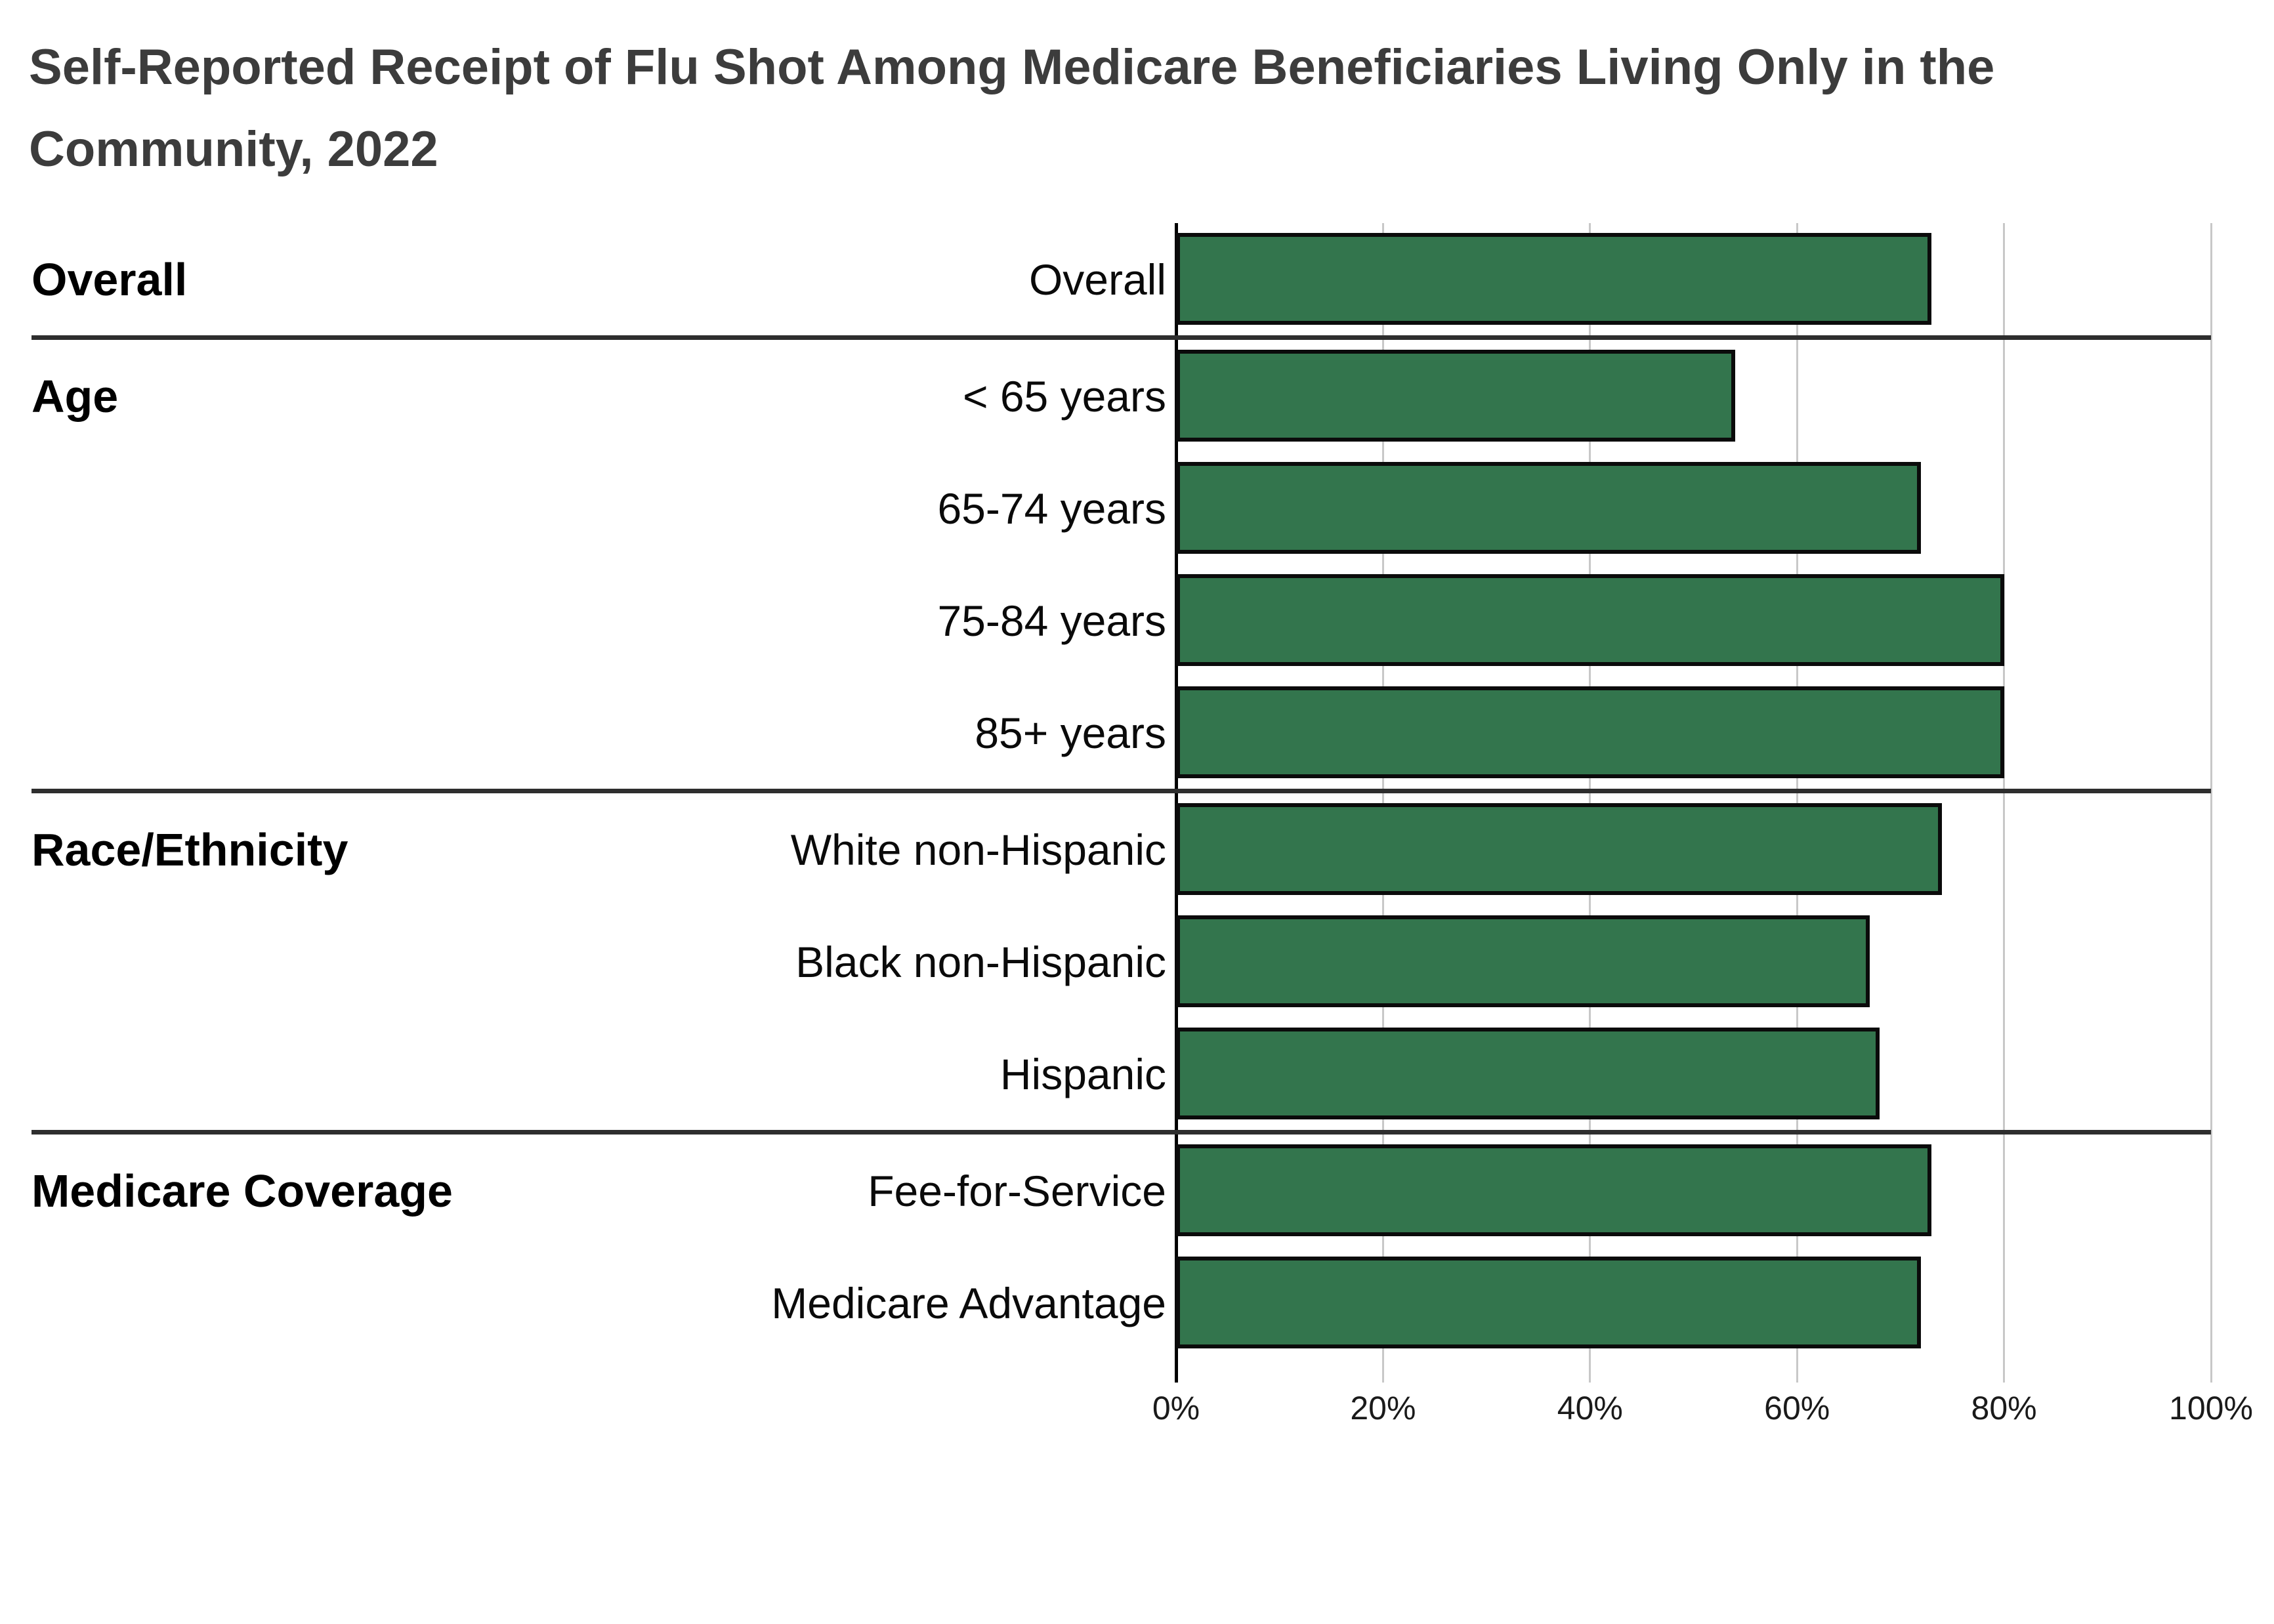 The height and width of the screenshot is (1624, 2274). What do you see at coordinates (1797, 1408) in the screenshot?
I see `x-tick-label: 60%` at bounding box center [1797, 1408].